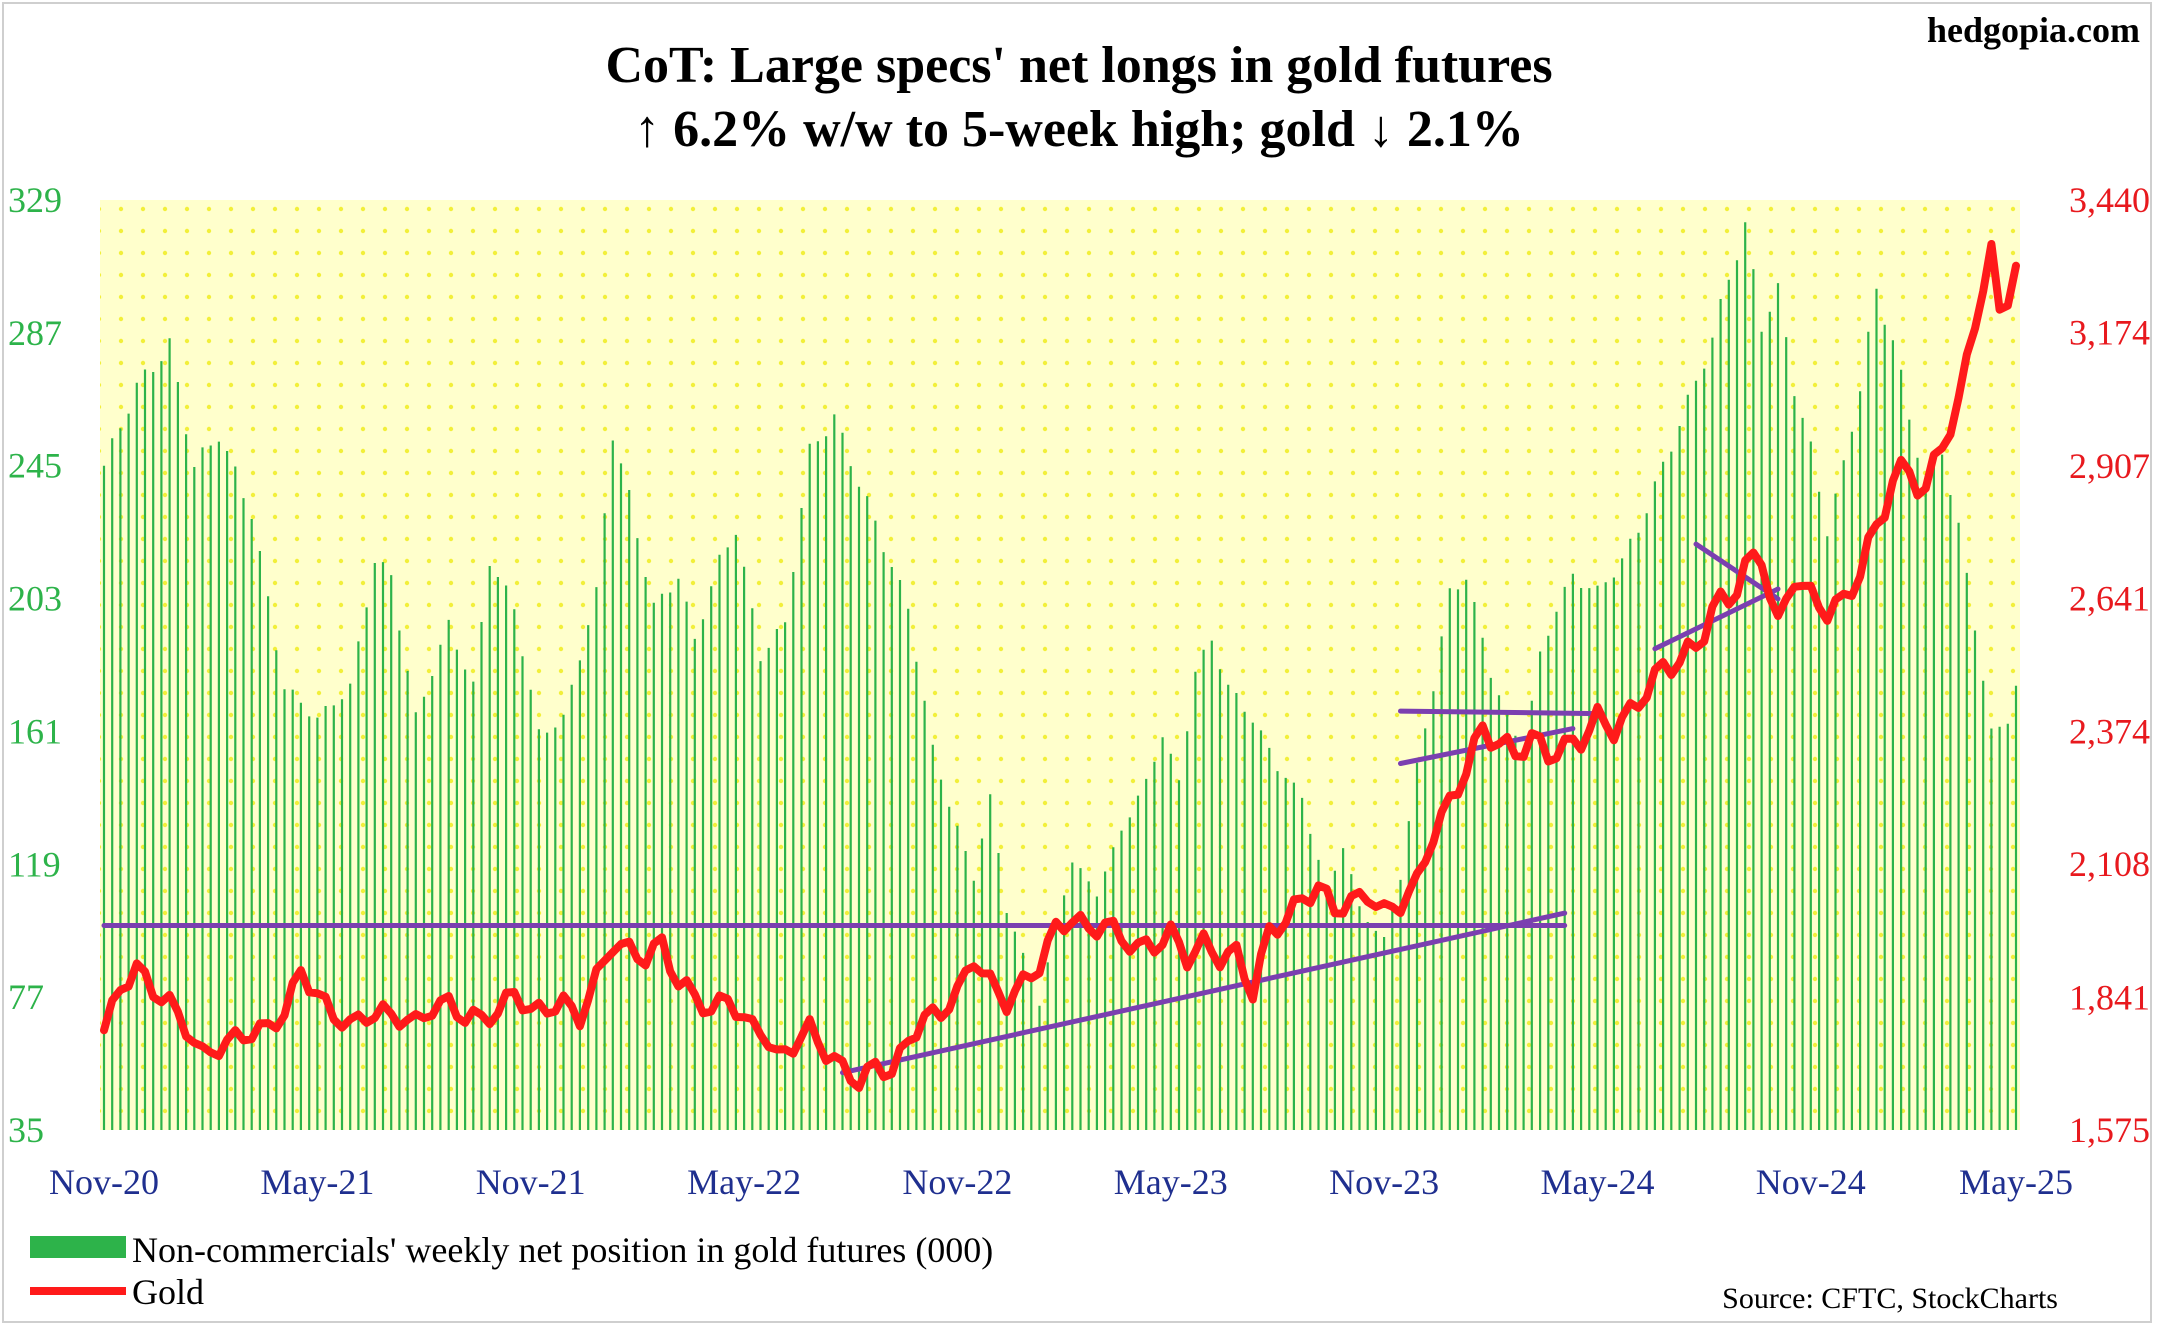 This screenshot has height=1329, width=2158. Describe the element at coordinates (168, 1292) in the screenshot. I see `legend-line-label: Gold` at that location.